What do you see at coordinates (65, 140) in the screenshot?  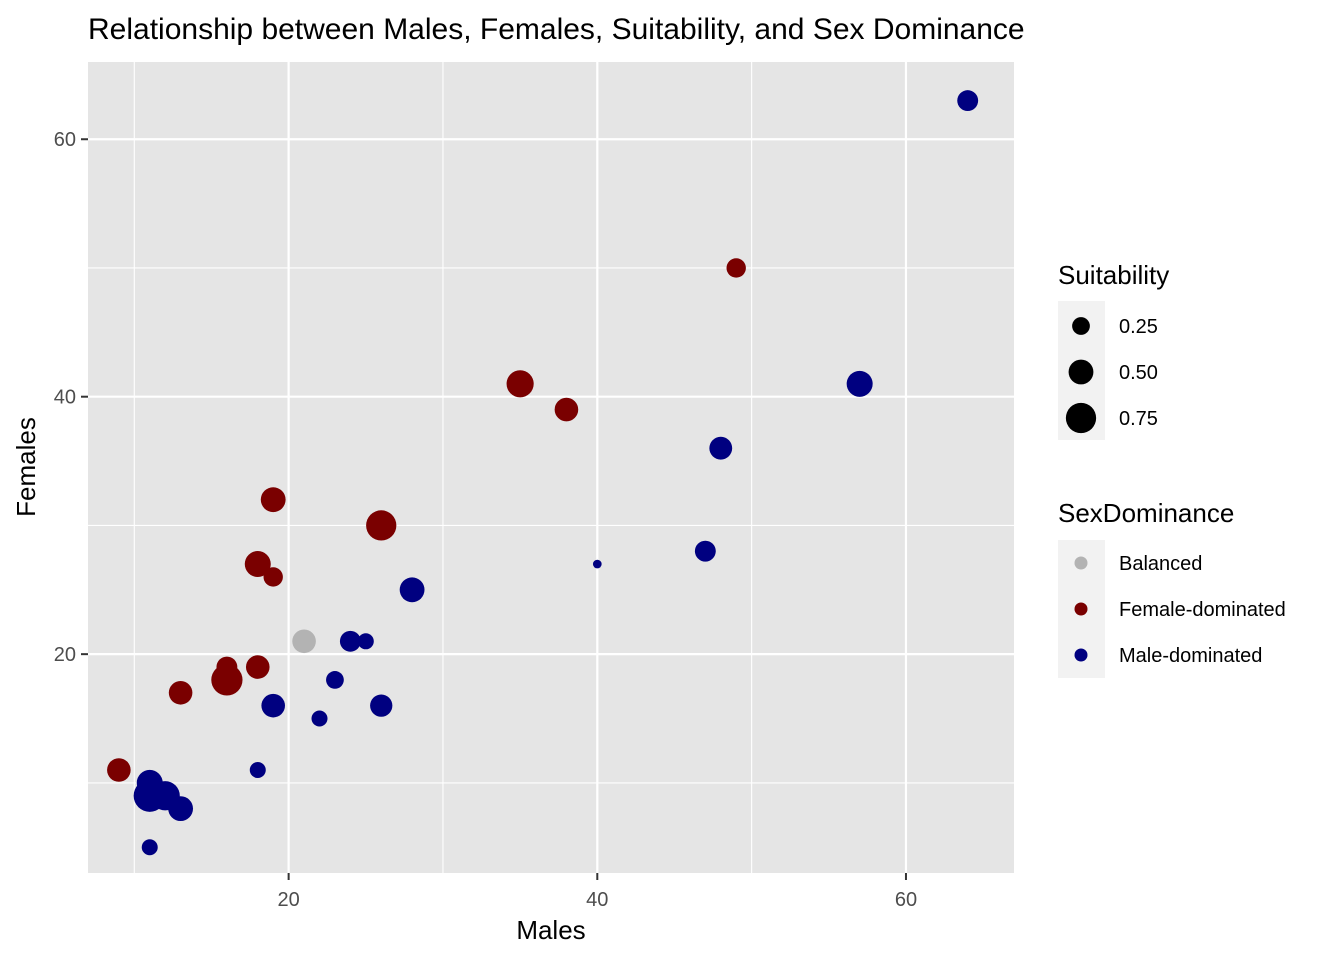 I see `y-tick-label: 60` at bounding box center [65, 140].